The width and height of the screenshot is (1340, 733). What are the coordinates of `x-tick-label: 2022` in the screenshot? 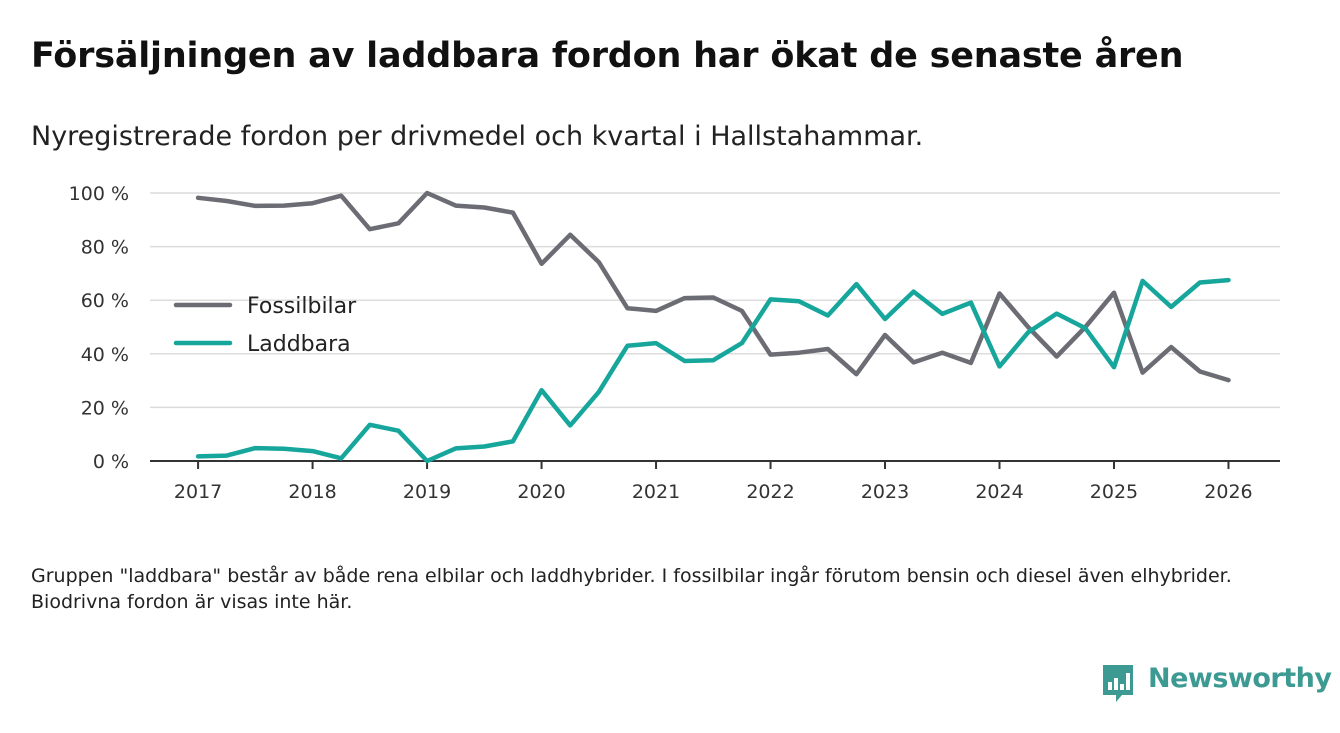 It's located at (770, 492).